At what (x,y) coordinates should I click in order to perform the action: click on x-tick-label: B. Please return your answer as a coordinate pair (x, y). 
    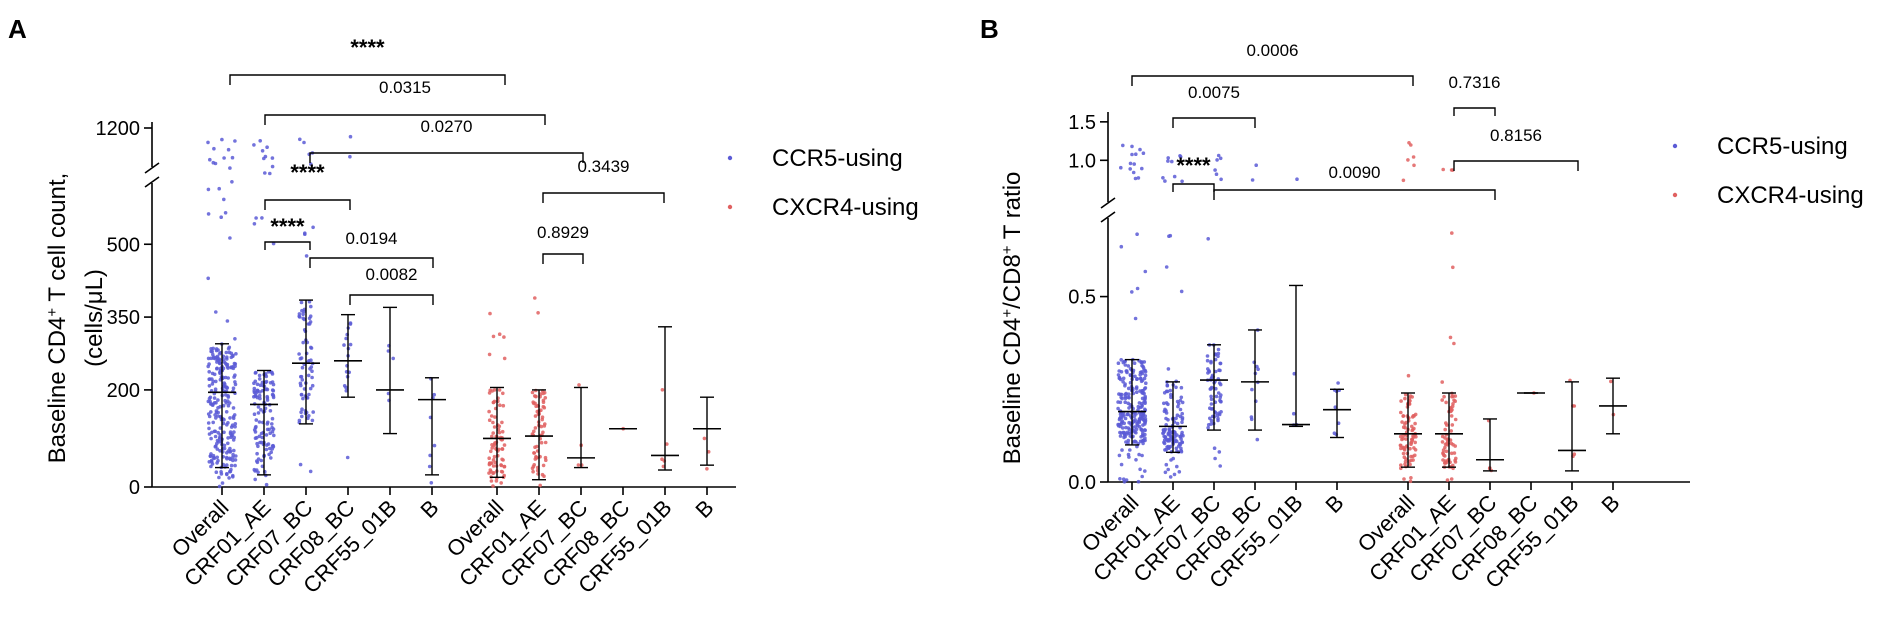
    Looking at the image, I should click on (1610, 504).